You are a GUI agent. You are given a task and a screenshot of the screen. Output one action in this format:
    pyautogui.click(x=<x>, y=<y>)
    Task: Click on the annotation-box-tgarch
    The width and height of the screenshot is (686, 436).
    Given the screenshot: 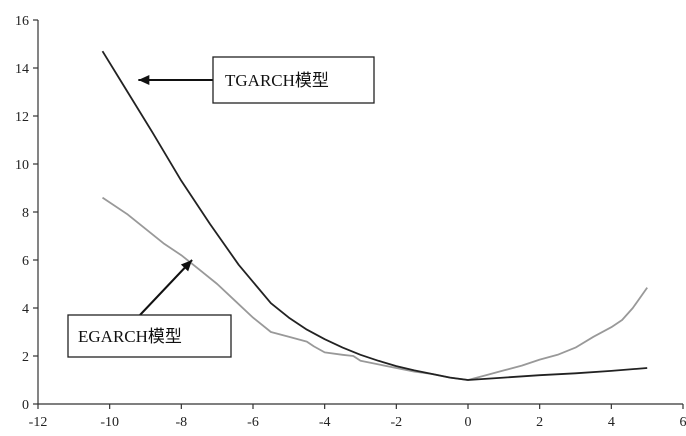 What is the action you would take?
    pyautogui.click(x=293, y=80)
    